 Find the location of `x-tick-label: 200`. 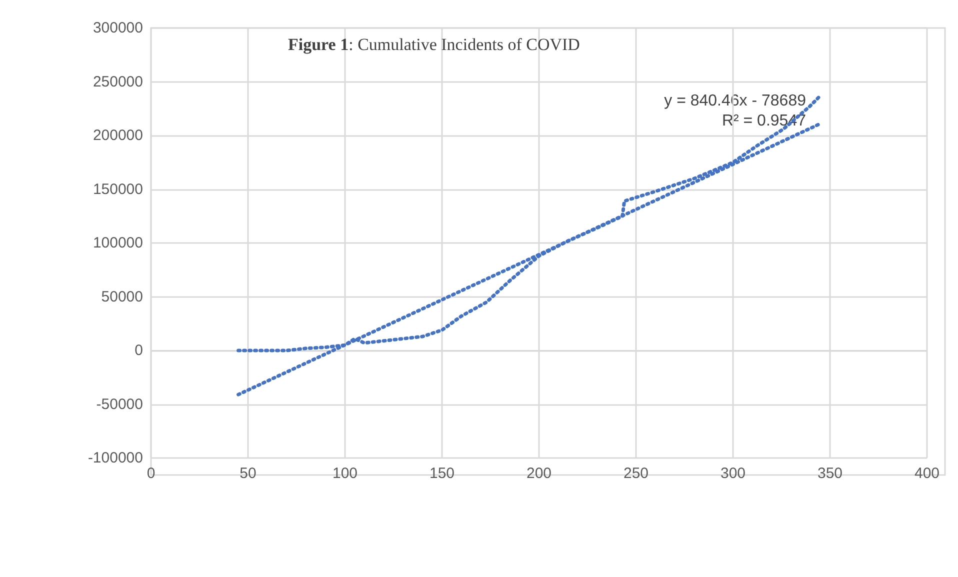

x-tick-label: 200 is located at coordinates (539, 473).